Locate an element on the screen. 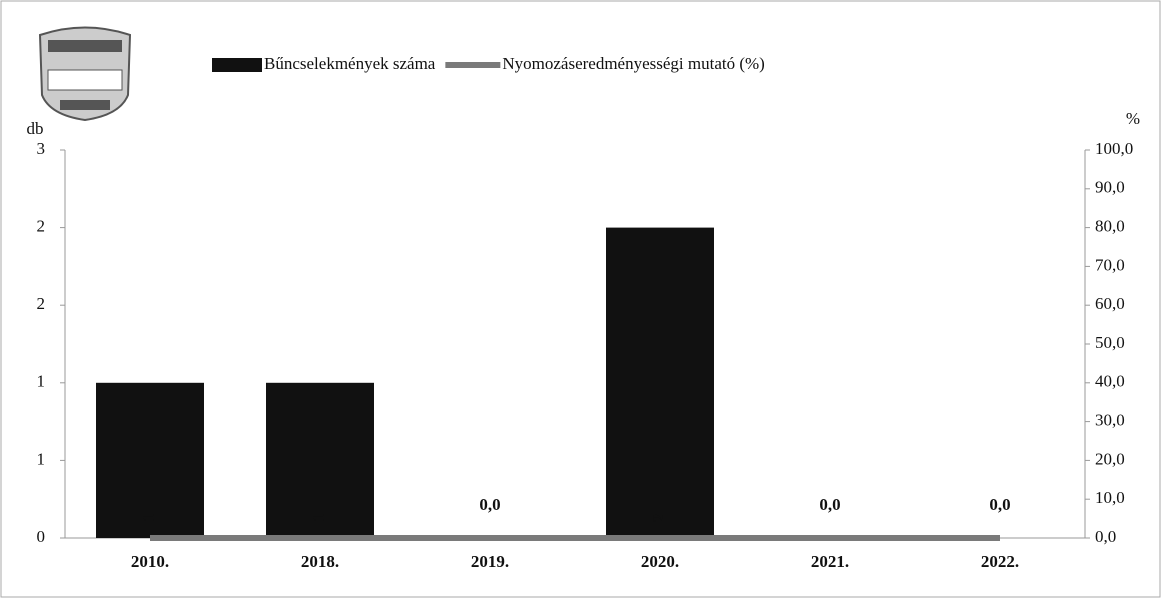  legend-label: Nyomozáseredményességi mutató (%) is located at coordinates (633, 63).